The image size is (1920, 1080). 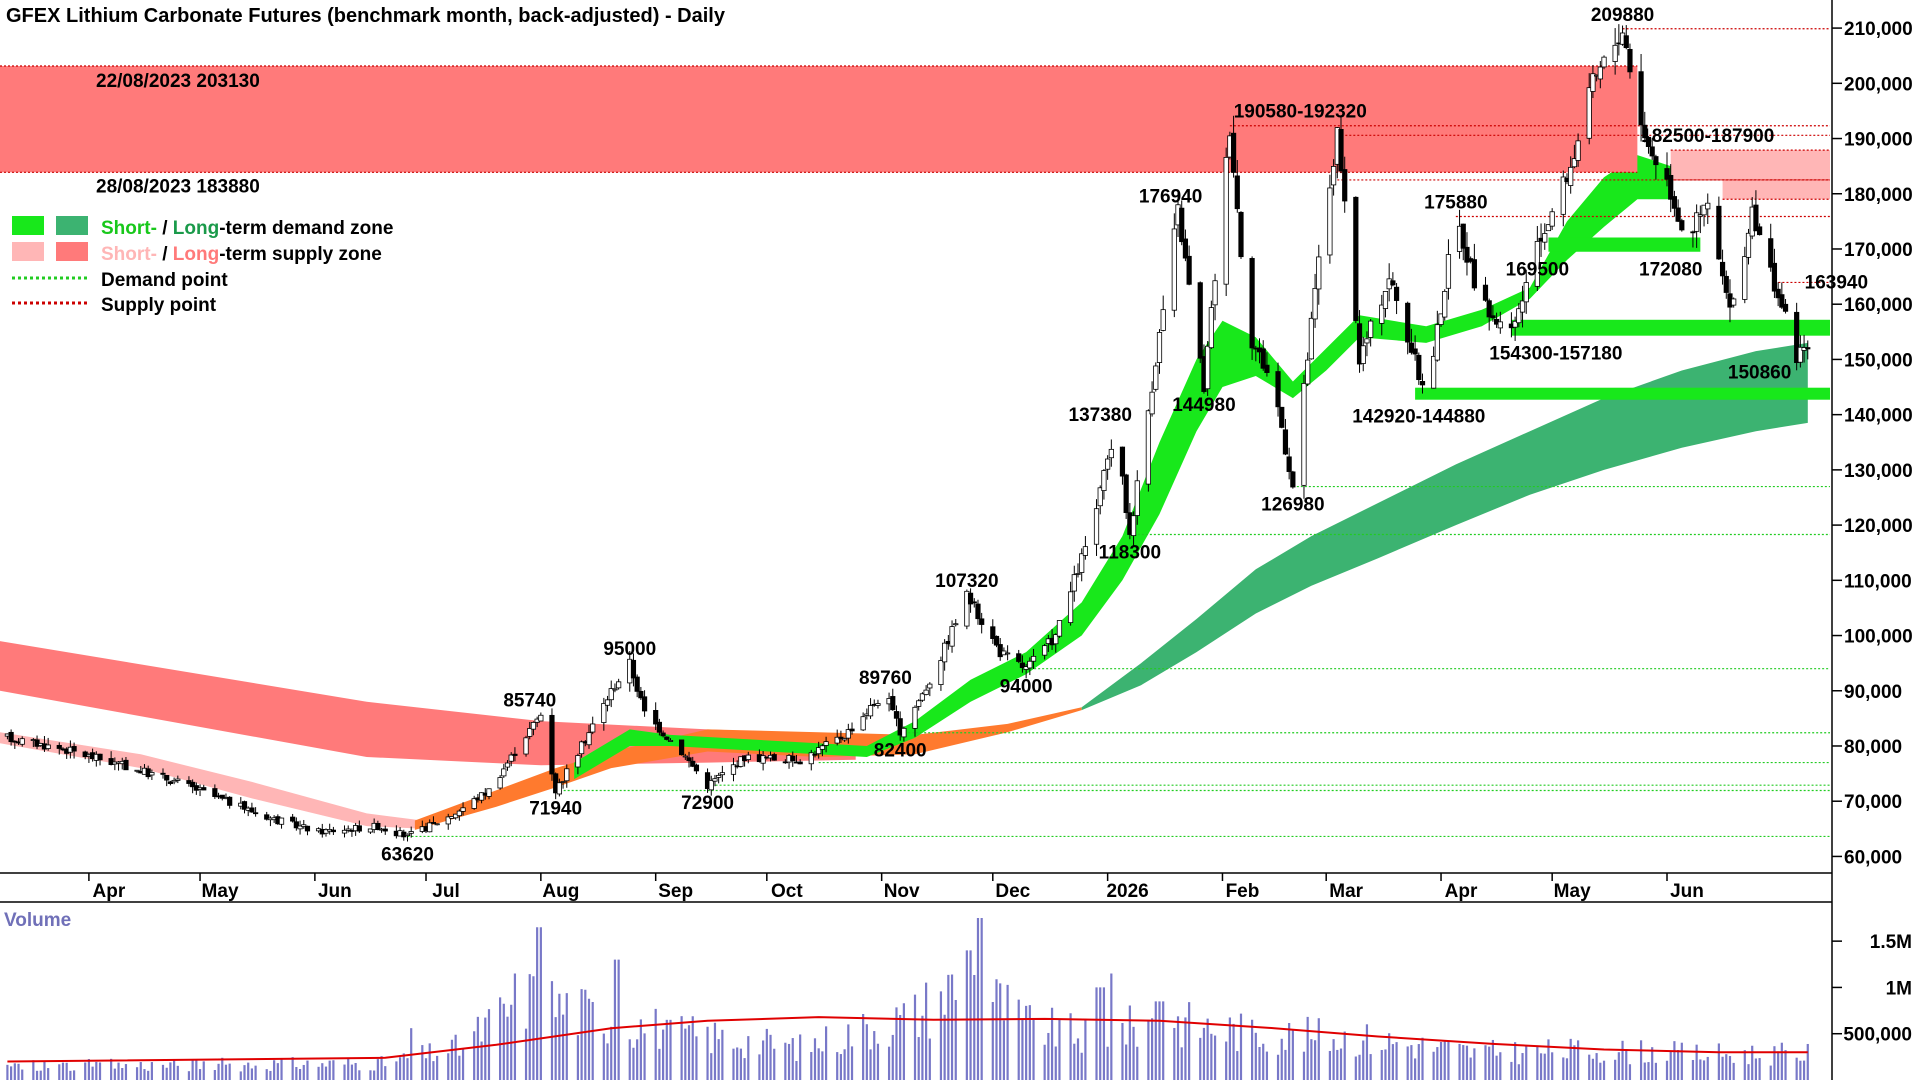 What do you see at coordinates (1878, 195) in the screenshot?
I see `y-tick-label-12: 180,000` at bounding box center [1878, 195].